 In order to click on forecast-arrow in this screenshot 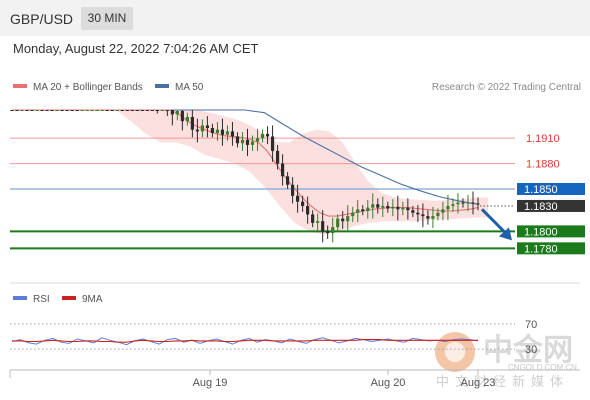, I will do `click(494, 221)`.